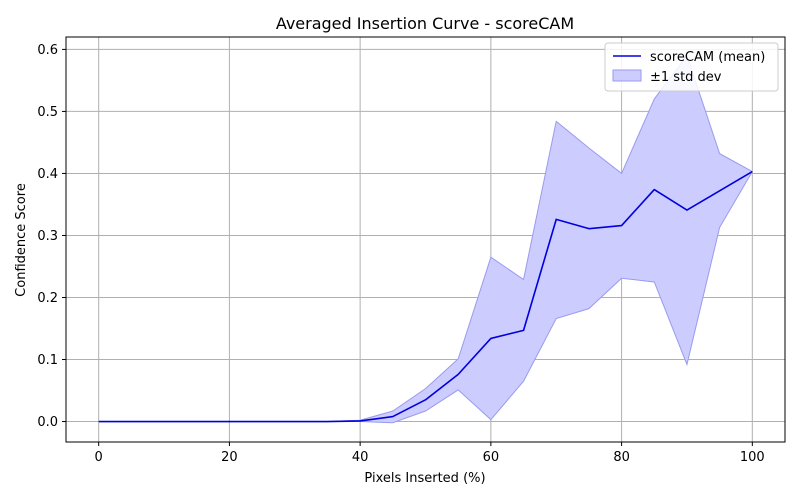 The image size is (800, 500). I want to click on x-tick-label: 40, so click(360, 457).